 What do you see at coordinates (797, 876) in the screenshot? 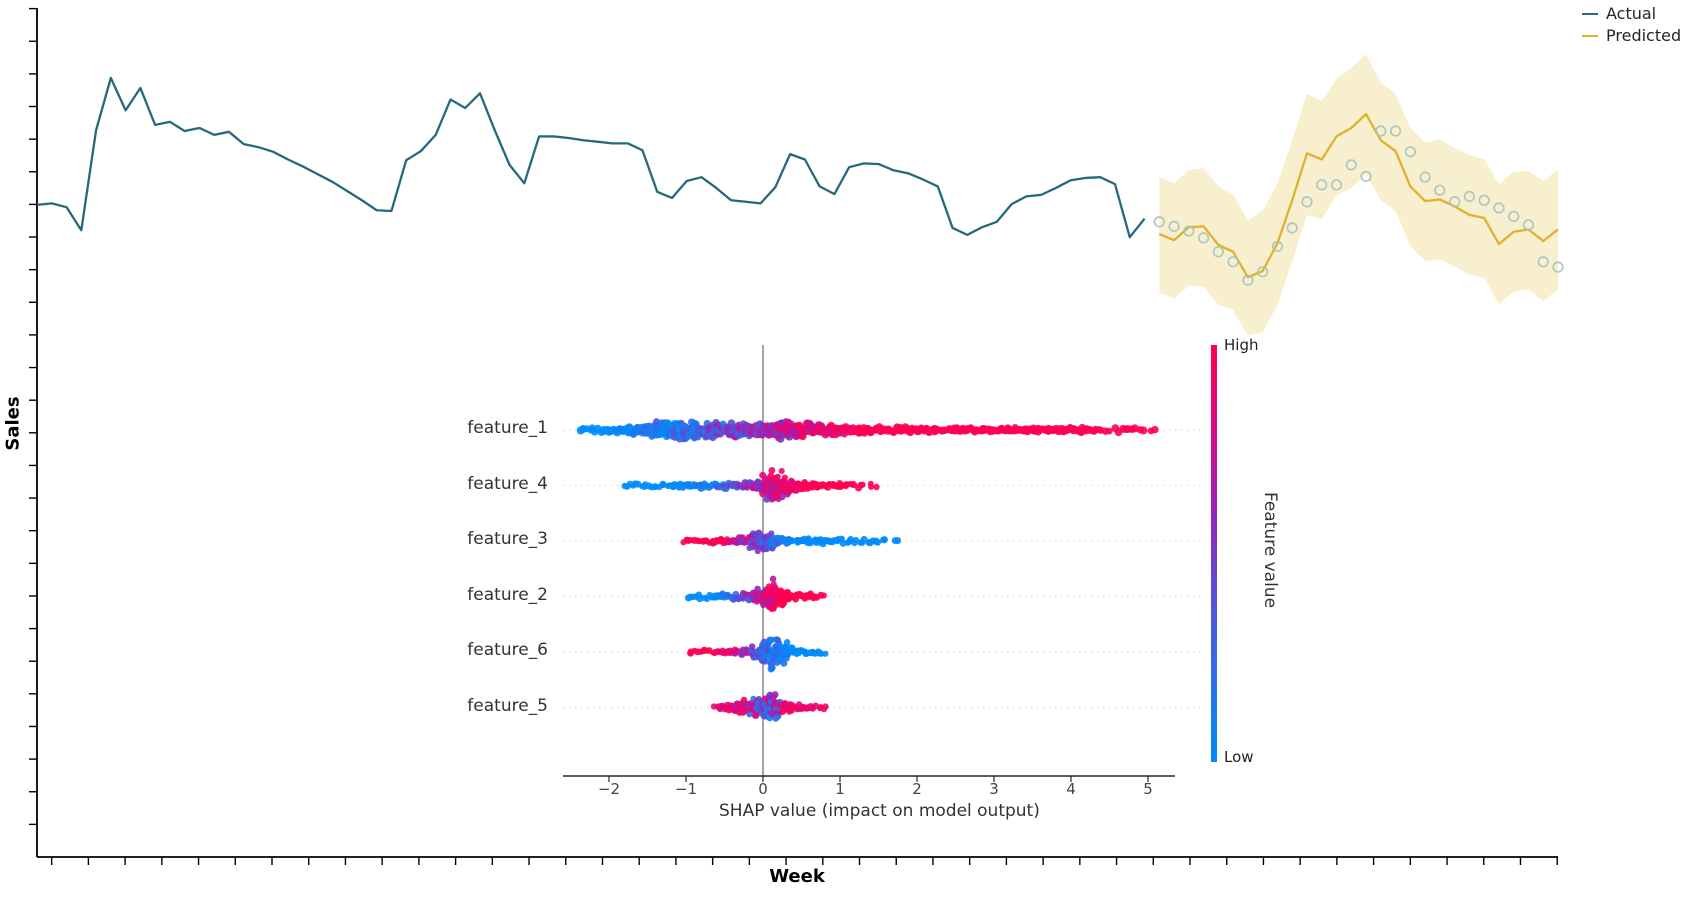
I see `x-axis-label: Week` at bounding box center [797, 876].